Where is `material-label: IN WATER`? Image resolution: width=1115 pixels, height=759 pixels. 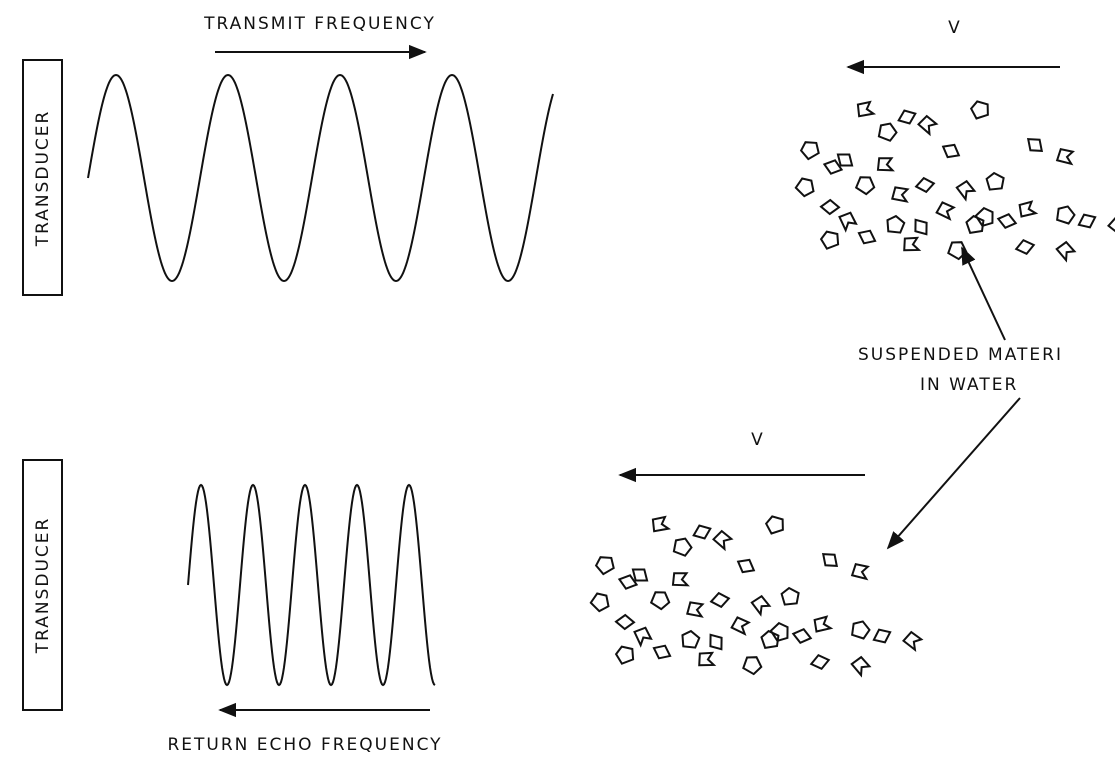 material-label: IN WATER is located at coordinates (969, 385).